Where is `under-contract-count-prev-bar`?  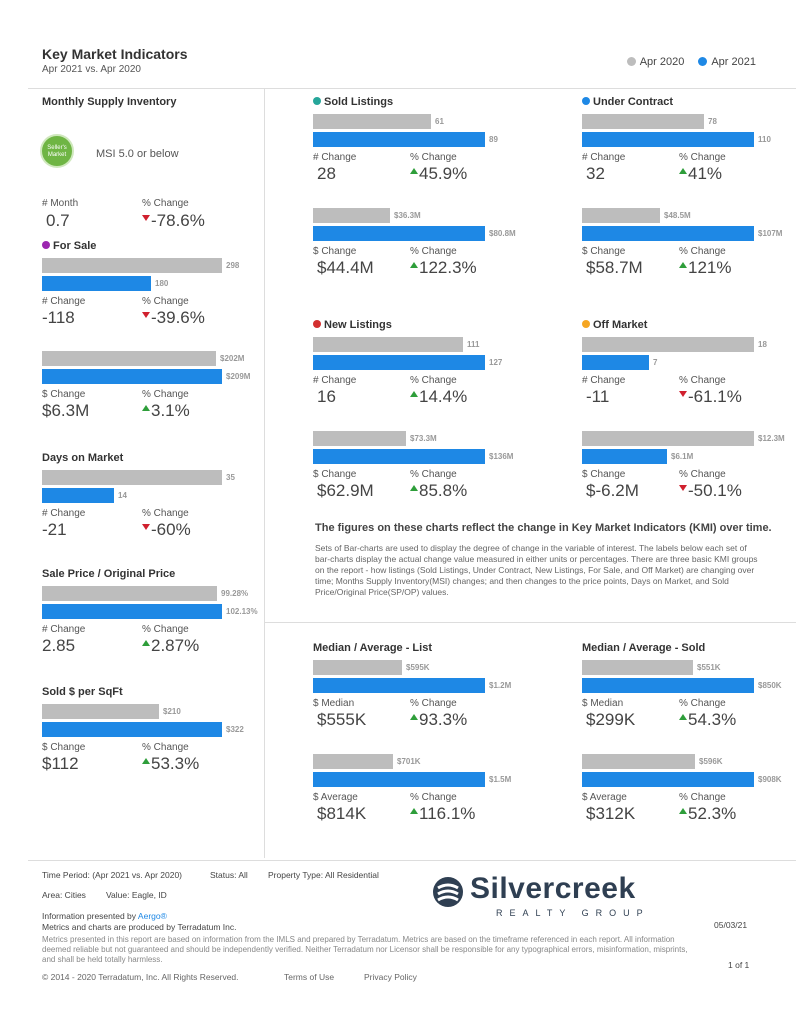
under-contract-count-prev-bar is located at coordinates (643, 121).